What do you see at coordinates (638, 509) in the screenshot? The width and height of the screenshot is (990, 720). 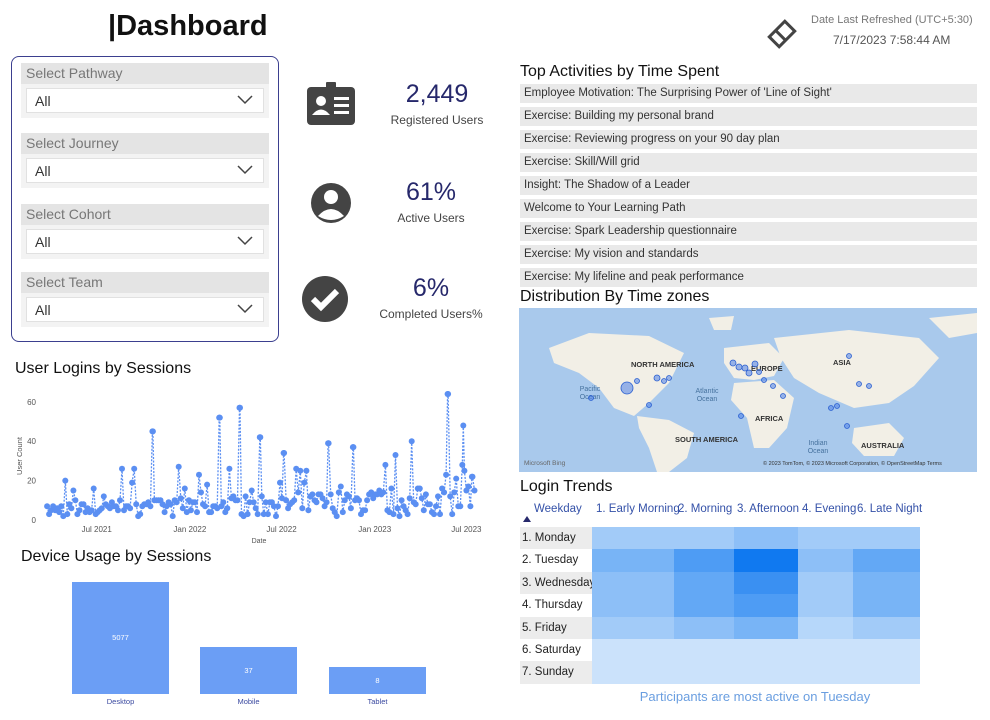 I see `heatmap-column-header: 1. Early Morning` at bounding box center [638, 509].